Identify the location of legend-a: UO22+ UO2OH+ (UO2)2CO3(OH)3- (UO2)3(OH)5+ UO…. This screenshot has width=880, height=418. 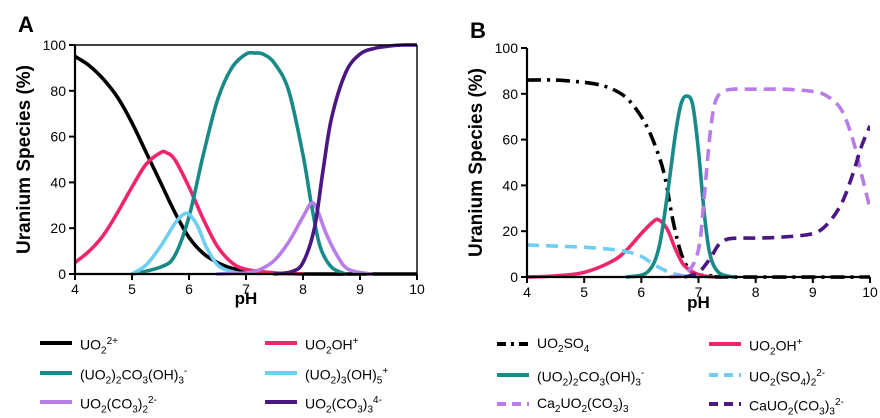
(214, 376).